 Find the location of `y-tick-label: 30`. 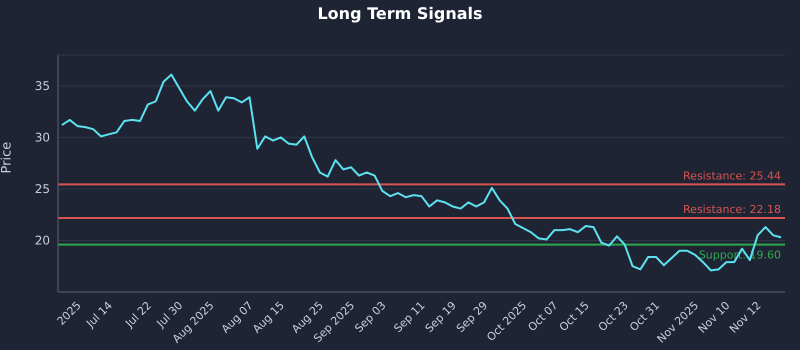

y-tick-label: 30 is located at coordinates (42, 137).